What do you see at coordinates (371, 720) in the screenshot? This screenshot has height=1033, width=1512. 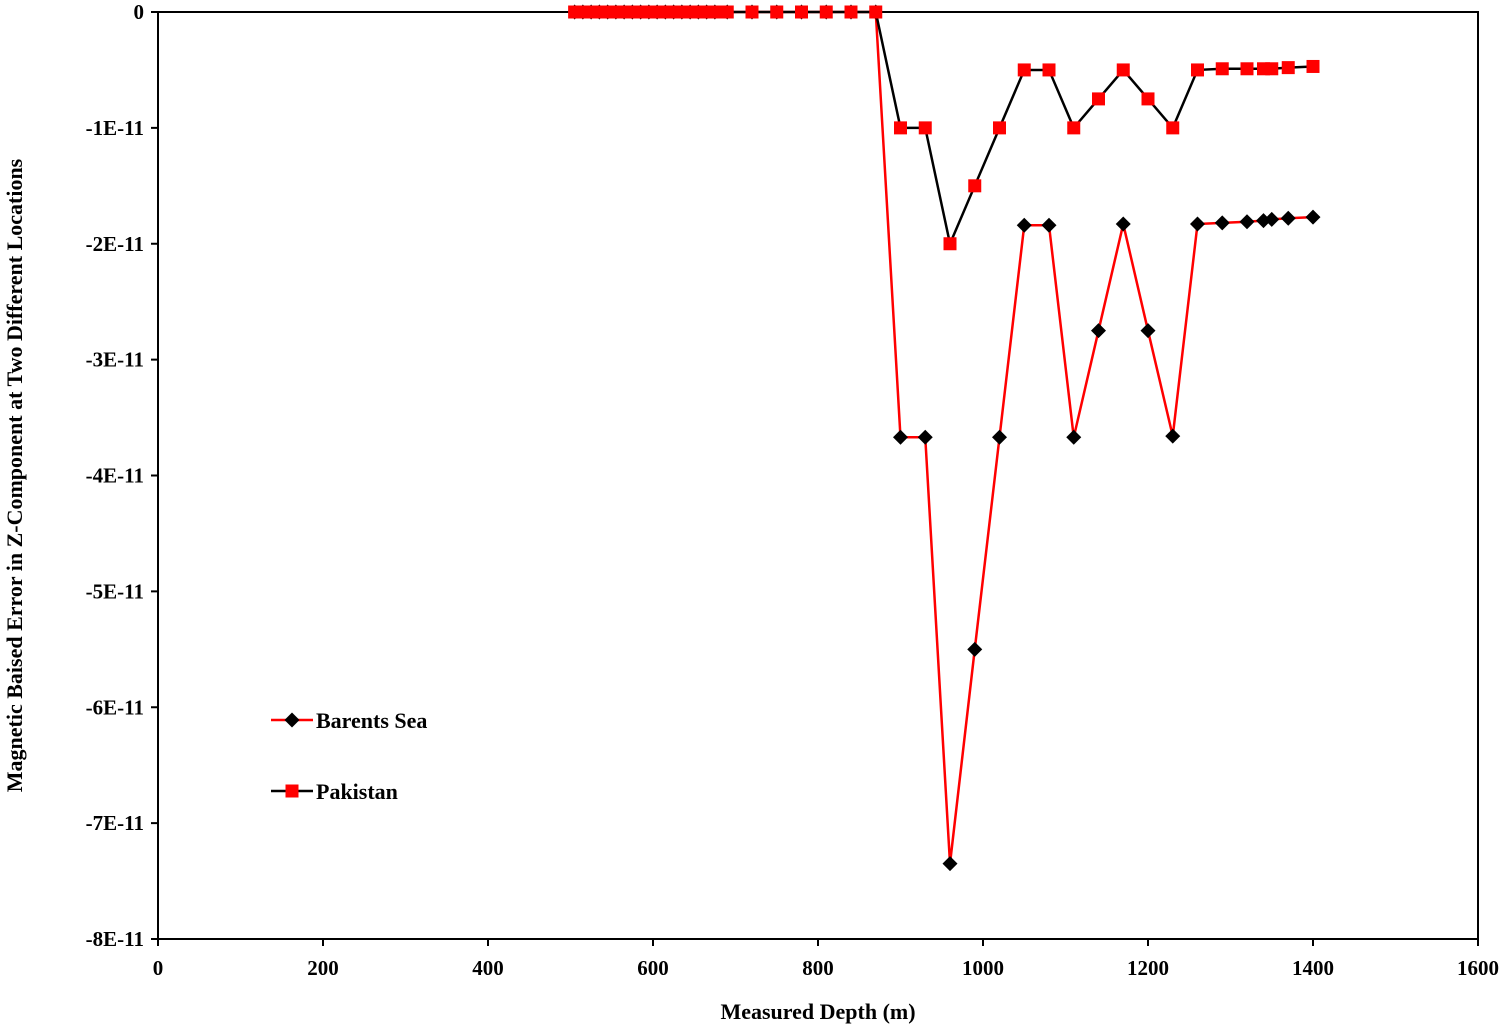 I see `legend-label: Barents Sea` at bounding box center [371, 720].